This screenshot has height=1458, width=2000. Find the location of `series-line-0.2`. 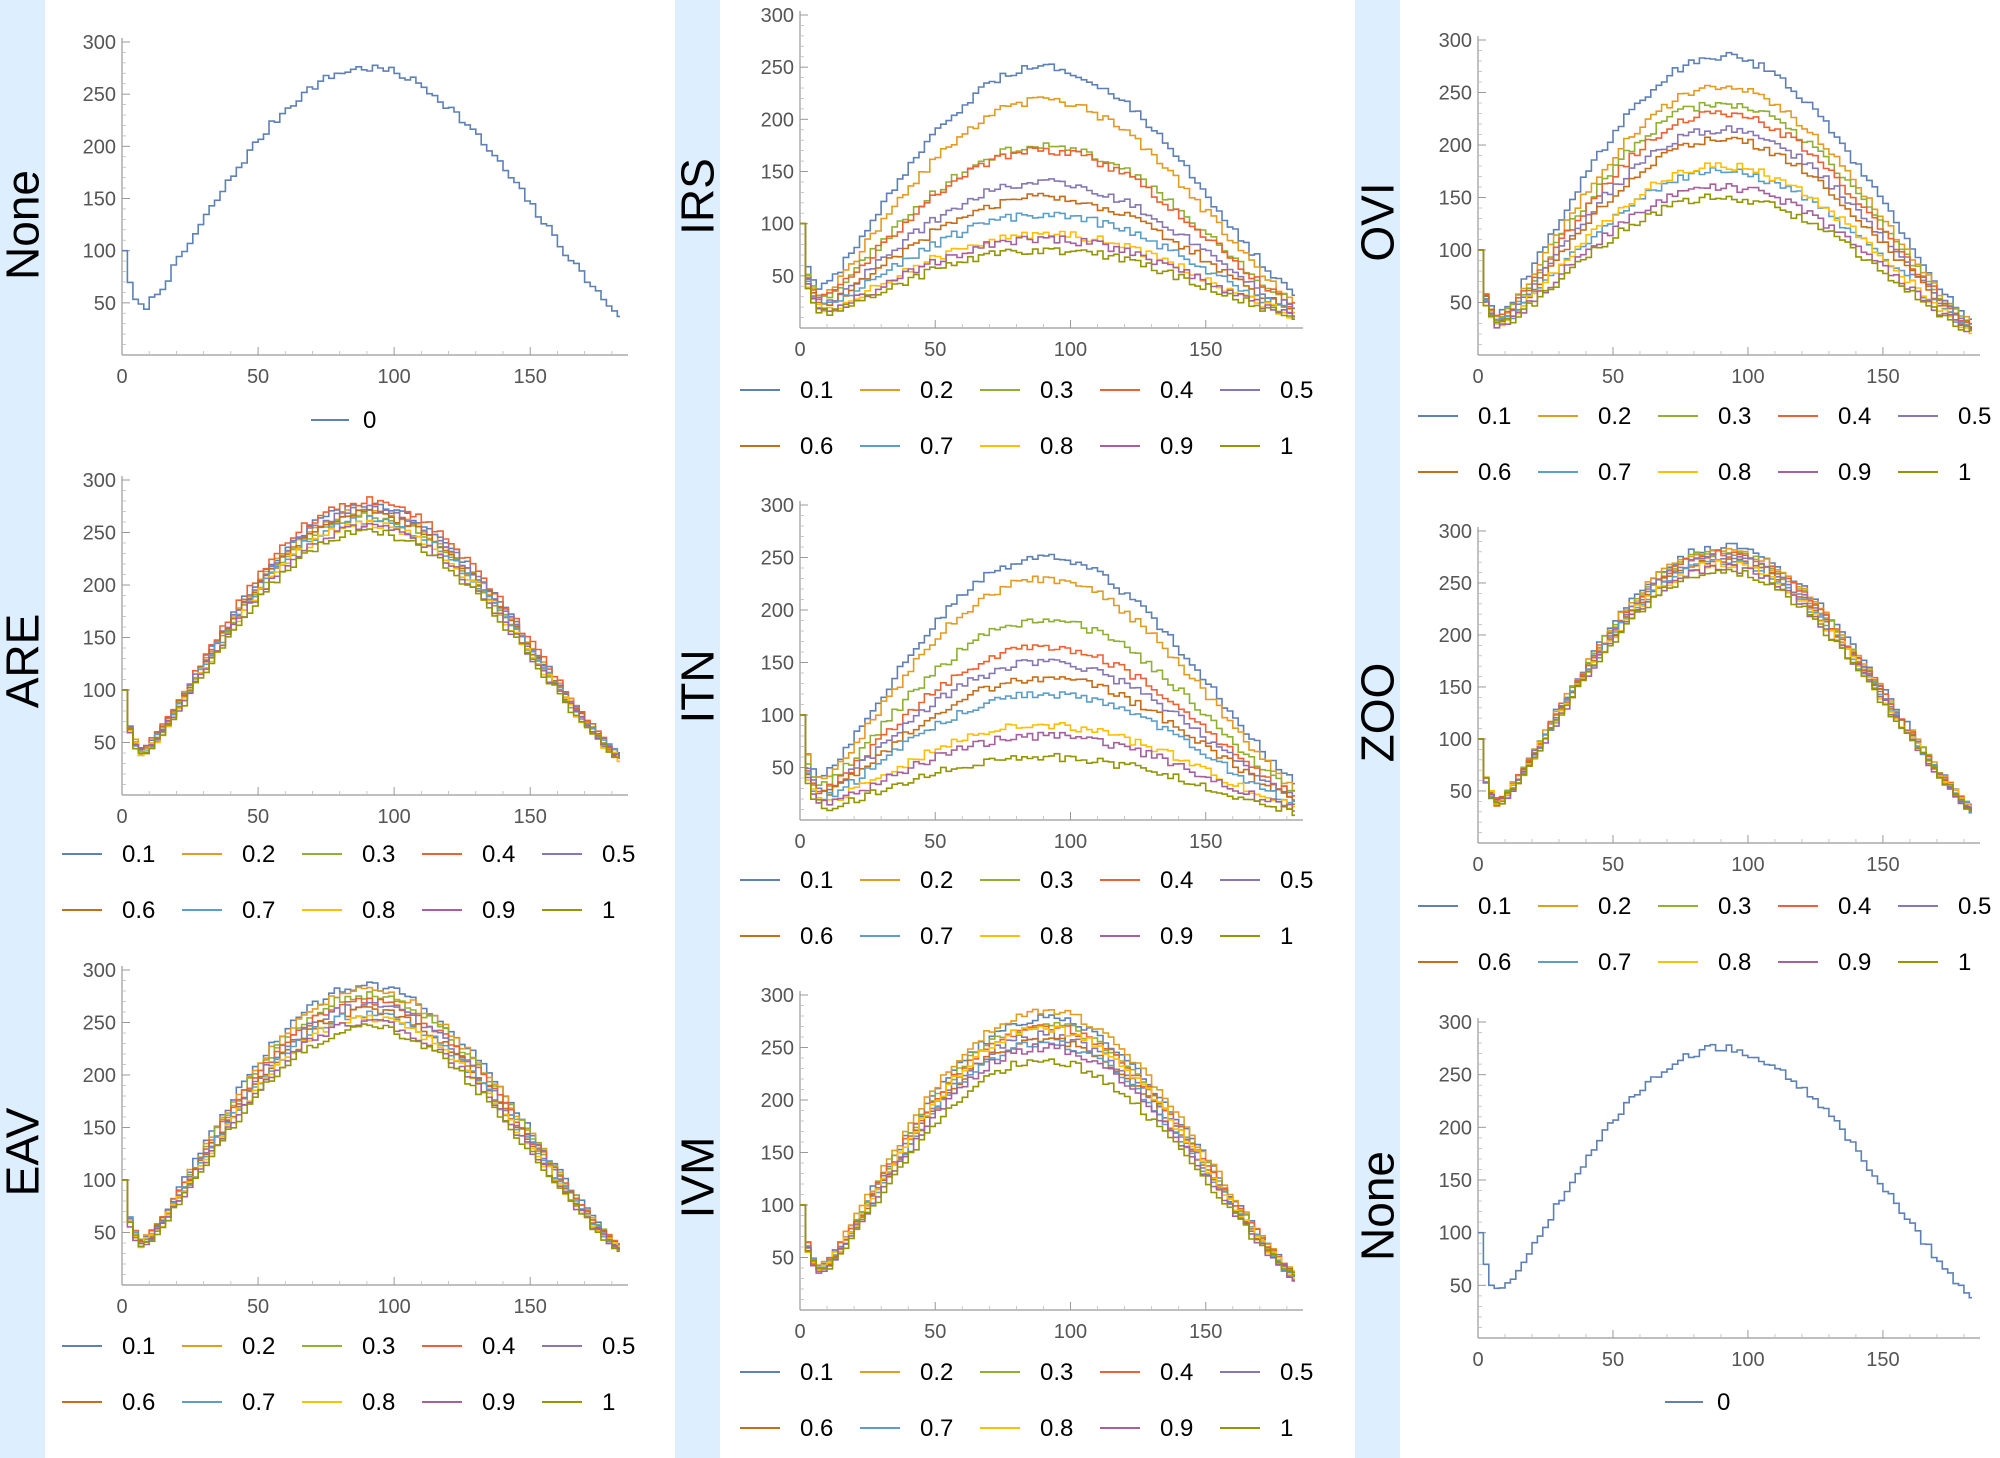

series-line-0.2 is located at coordinates (1047, 200).